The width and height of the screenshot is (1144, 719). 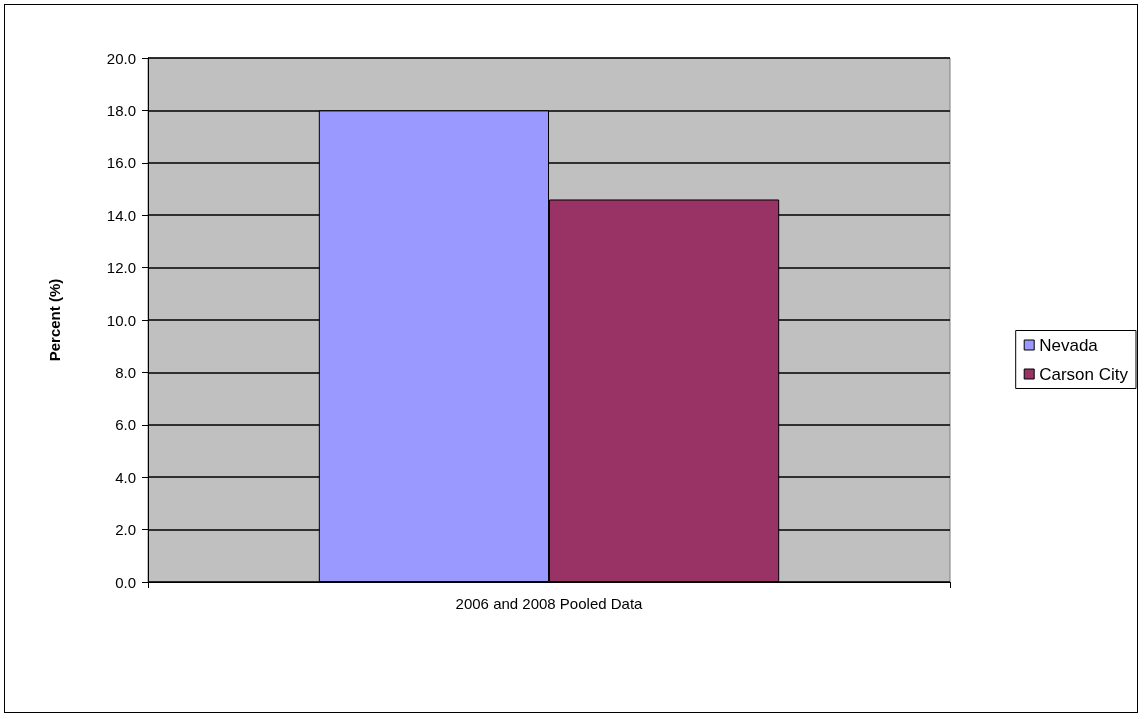 What do you see at coordinates (121, 268) in the screenshot?
I see `y-tick-label: 12.0` at bounding box center [121, 268].